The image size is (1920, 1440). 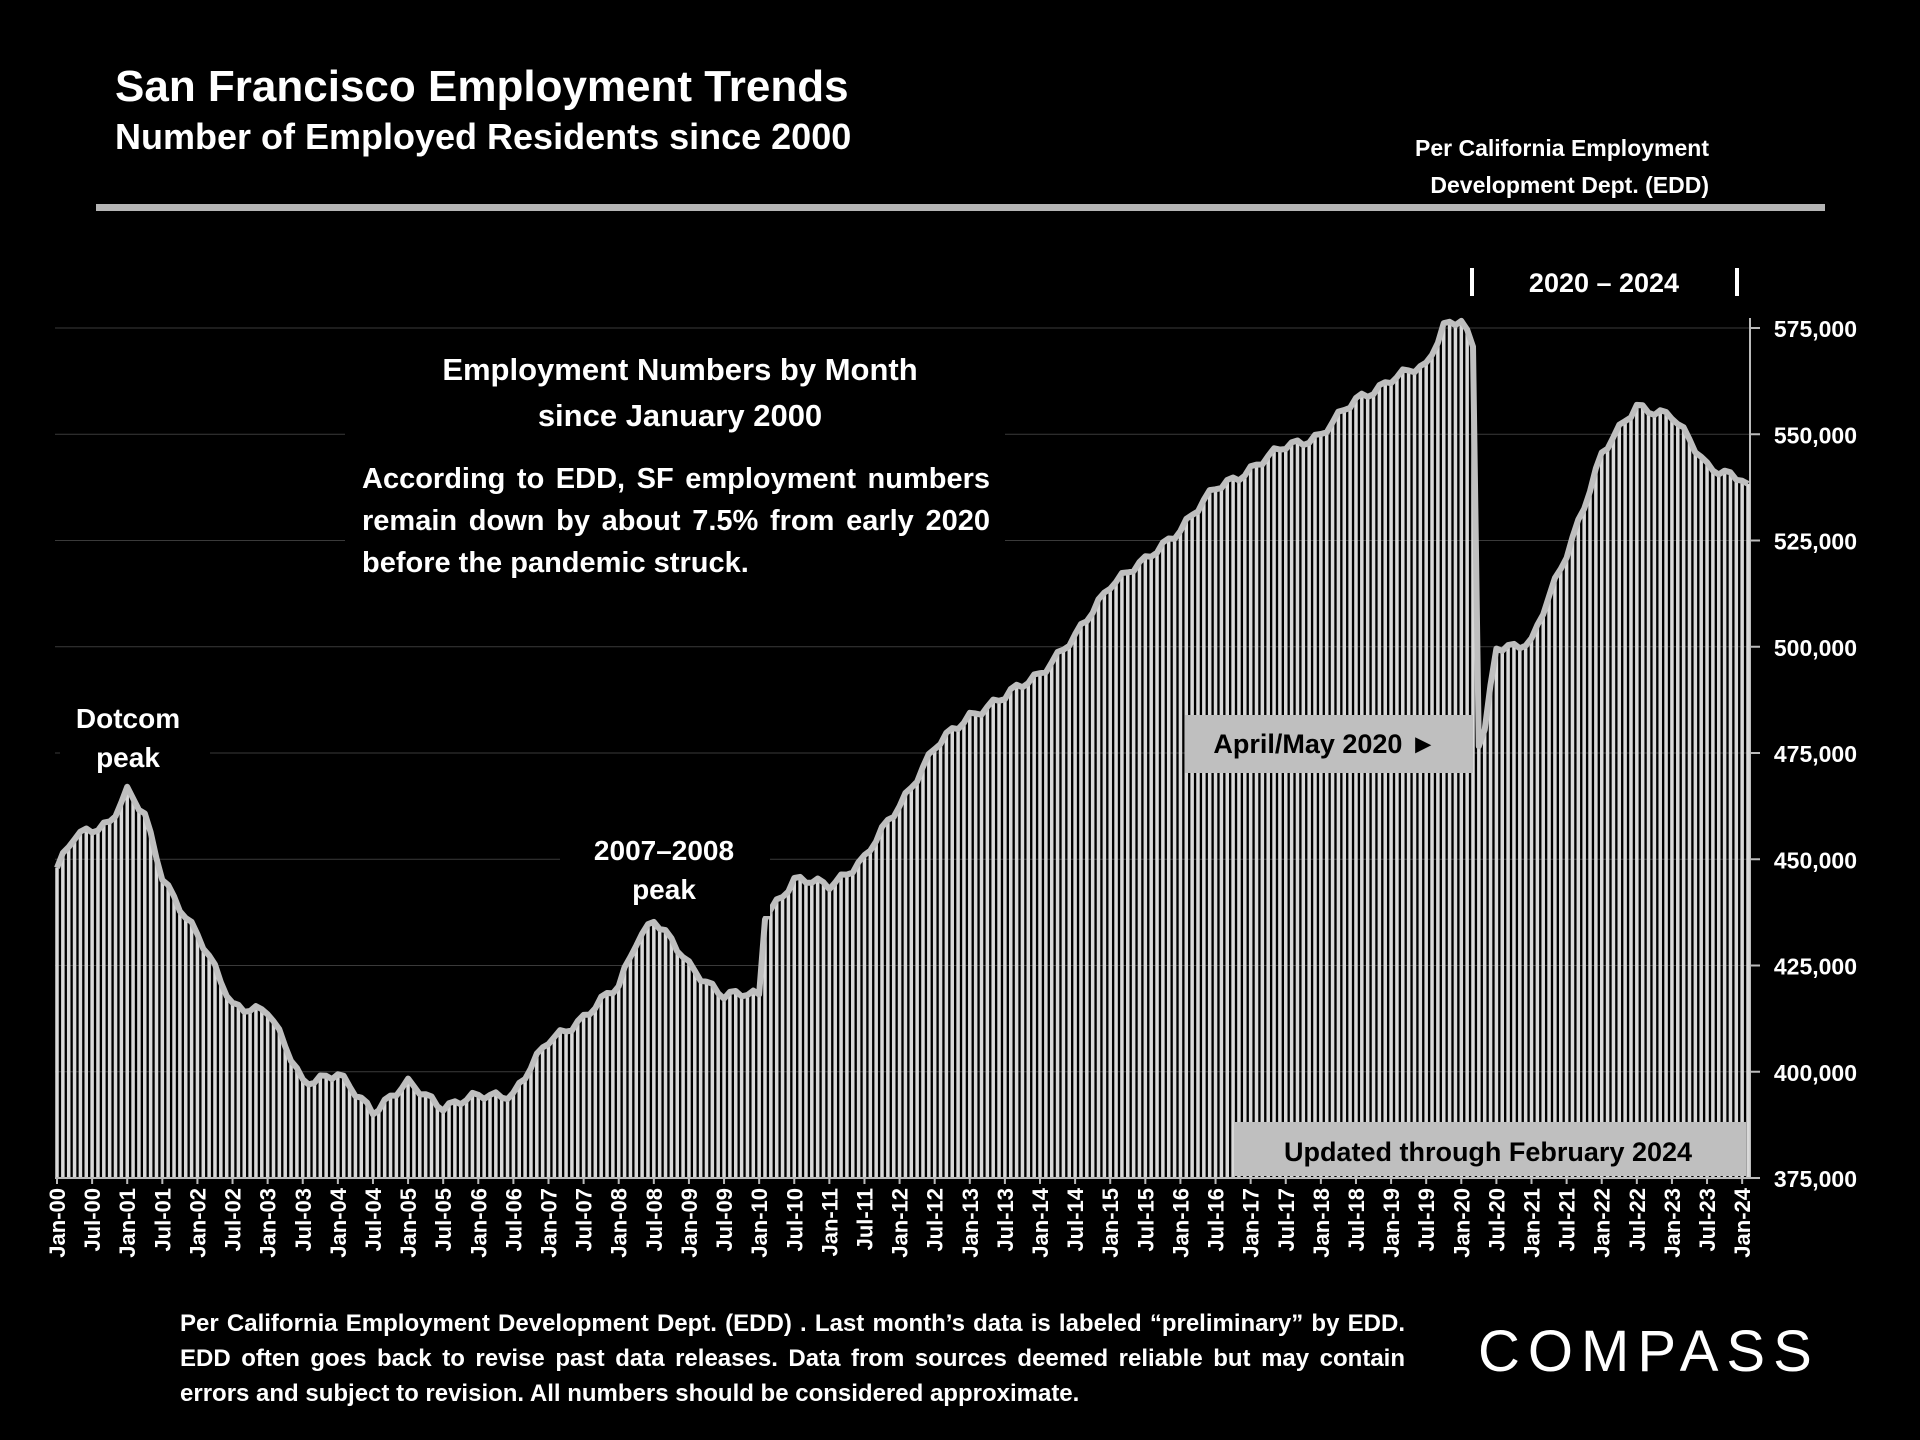 I want to click on x-tick-label: Jan-20, so click(x=1461, y=1223).